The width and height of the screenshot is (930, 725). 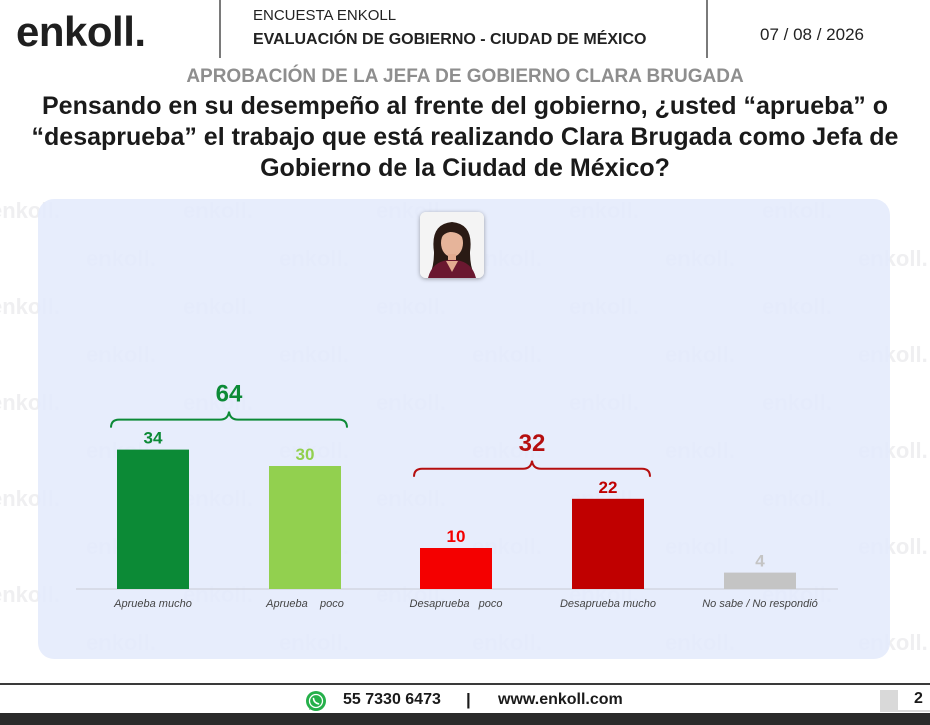 What do you see at coordinates (229, 394) in the screenshot?
I see `group-total-label: 64` at bounding box center [229, 394].